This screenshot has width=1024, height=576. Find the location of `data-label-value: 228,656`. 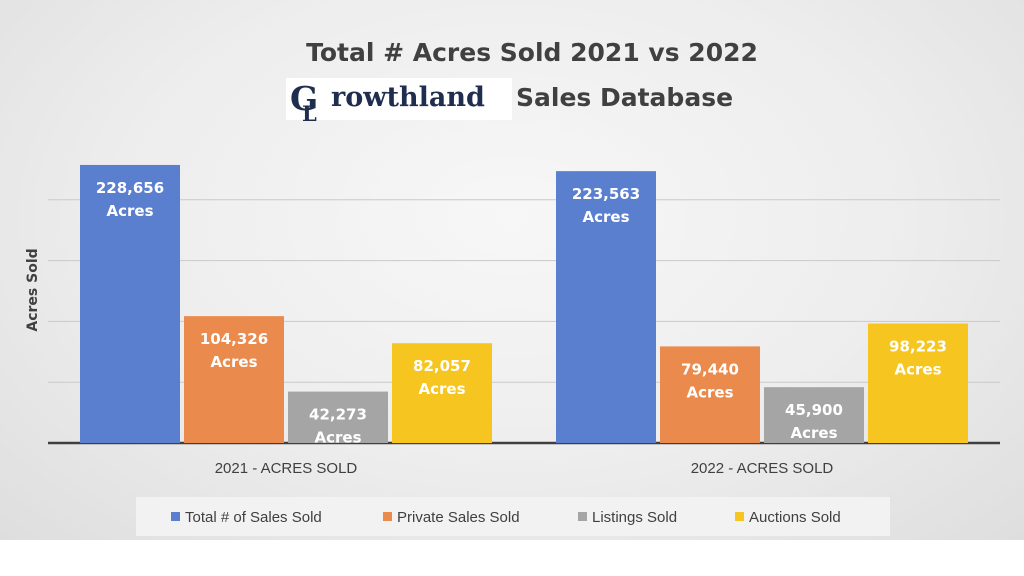

data-label-value: 228,656 is located at coordinates (130, 188).